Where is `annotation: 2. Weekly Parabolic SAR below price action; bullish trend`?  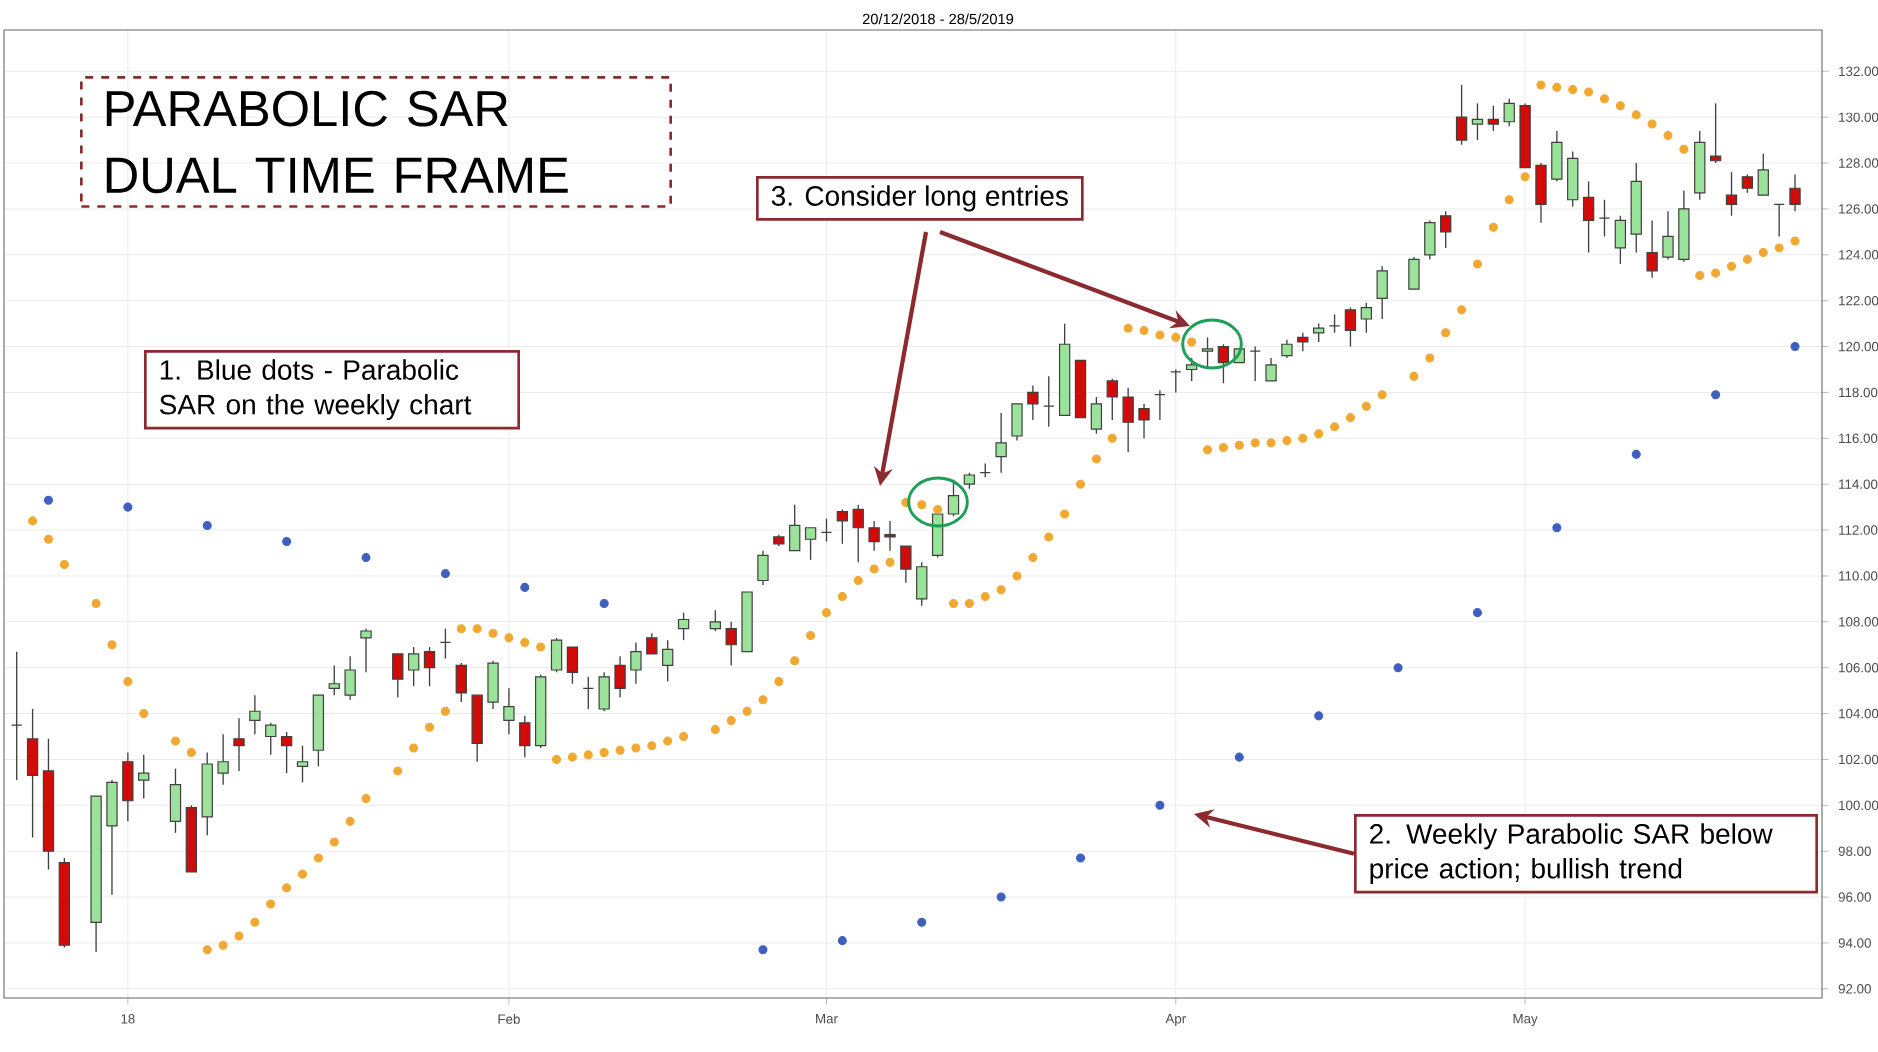 annotation: 2. Weekly Parabolic SAR below price action; bullish trend is located at coordinates (1571, 854).